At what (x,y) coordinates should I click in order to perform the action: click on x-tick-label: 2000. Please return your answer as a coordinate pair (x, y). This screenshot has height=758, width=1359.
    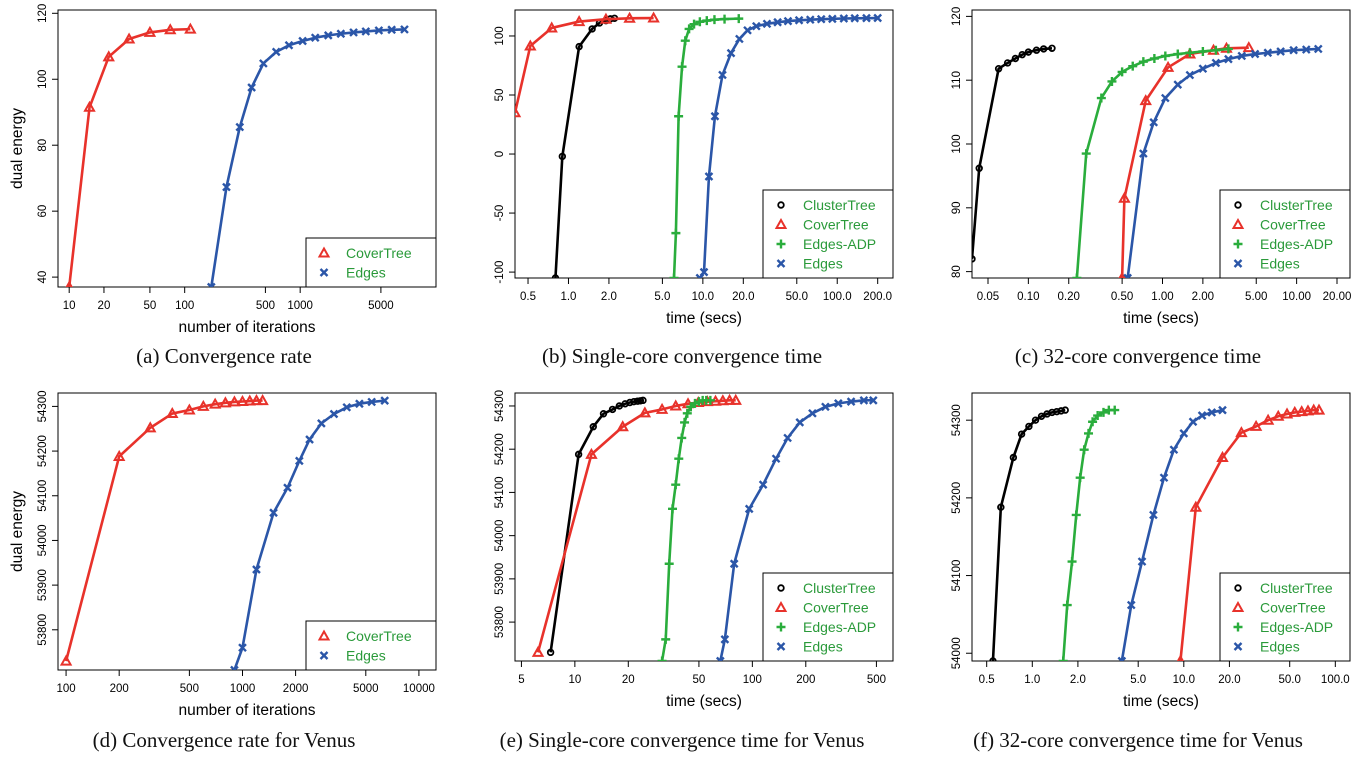
    Looking at the image, I should click on (296, 689).